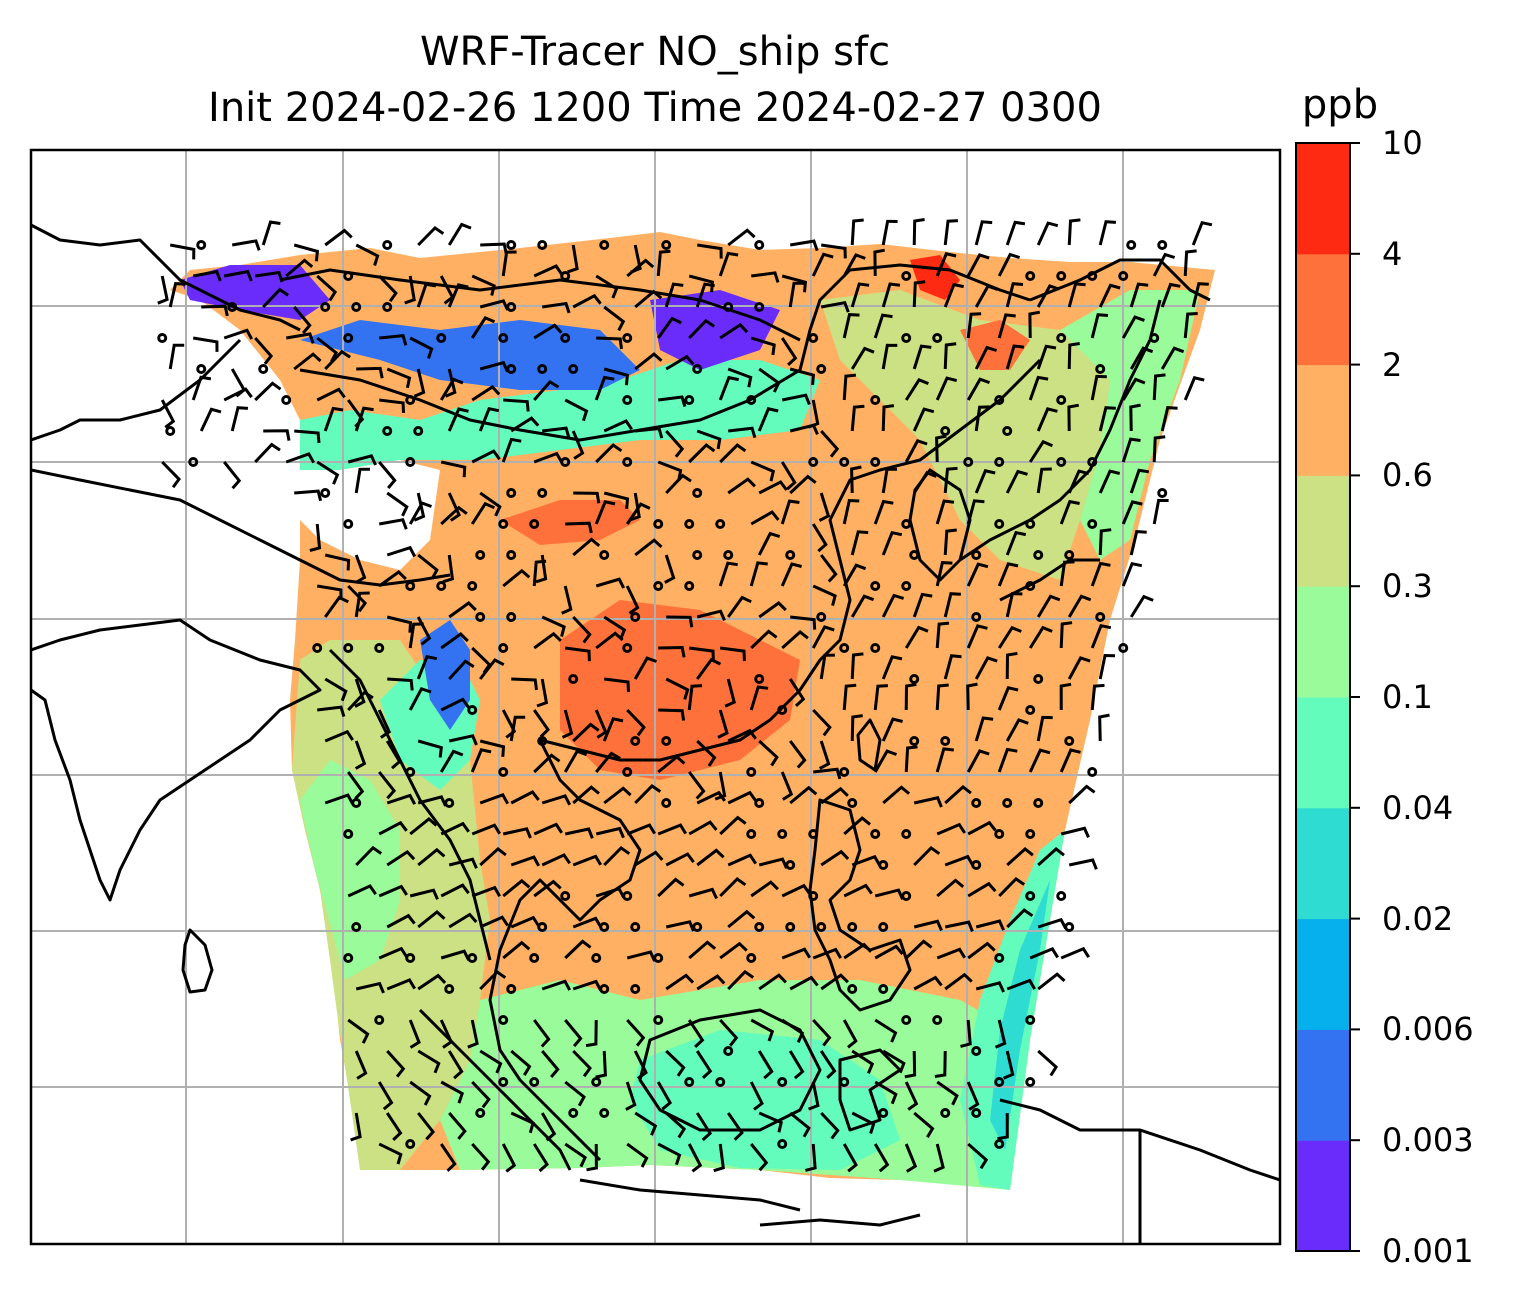  Describe the element at coordinates (350, 870) in the screenshot. I see `field-zone-west-green` at that location.